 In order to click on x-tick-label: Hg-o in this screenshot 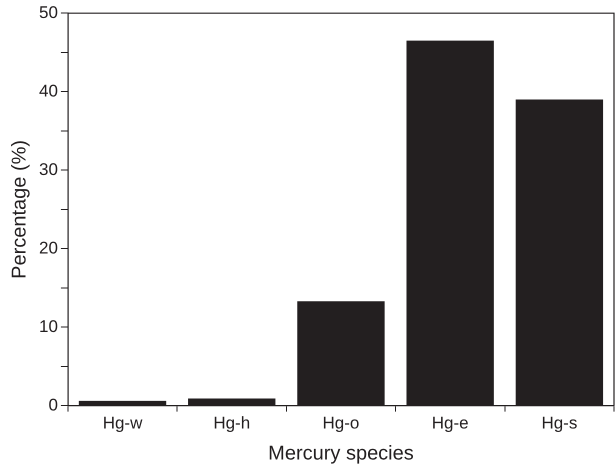, I will do `click(341, 422)`.